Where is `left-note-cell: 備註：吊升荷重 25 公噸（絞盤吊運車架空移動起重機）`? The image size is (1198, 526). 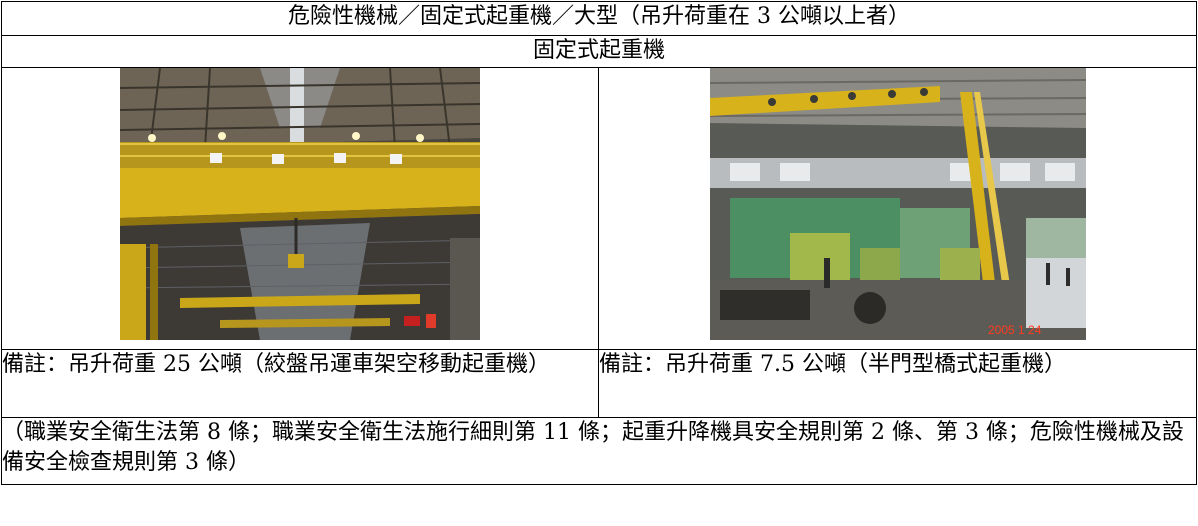 left-note-cell: 備註：吊升荷重 25 公噸（絞盤吊運車架空移動起重機） is located at coordinates (300, 383).